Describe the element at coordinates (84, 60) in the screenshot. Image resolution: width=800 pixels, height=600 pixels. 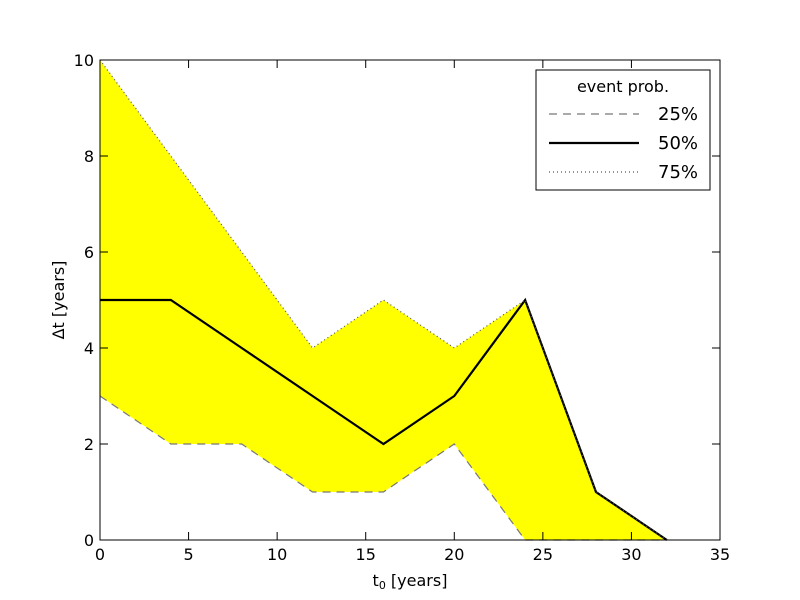
I see `y-tick-label: 10` at that location.